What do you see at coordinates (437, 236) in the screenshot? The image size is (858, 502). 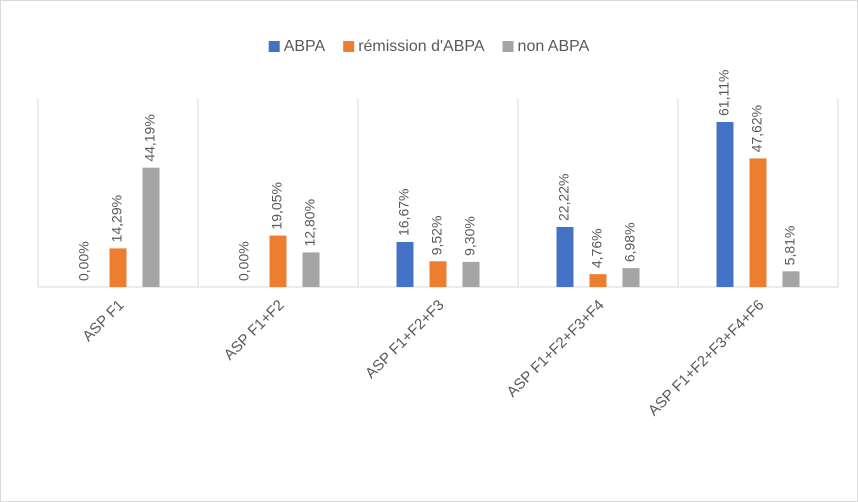 I see `data-label: 9,52%` at bounding box center [437, 236].